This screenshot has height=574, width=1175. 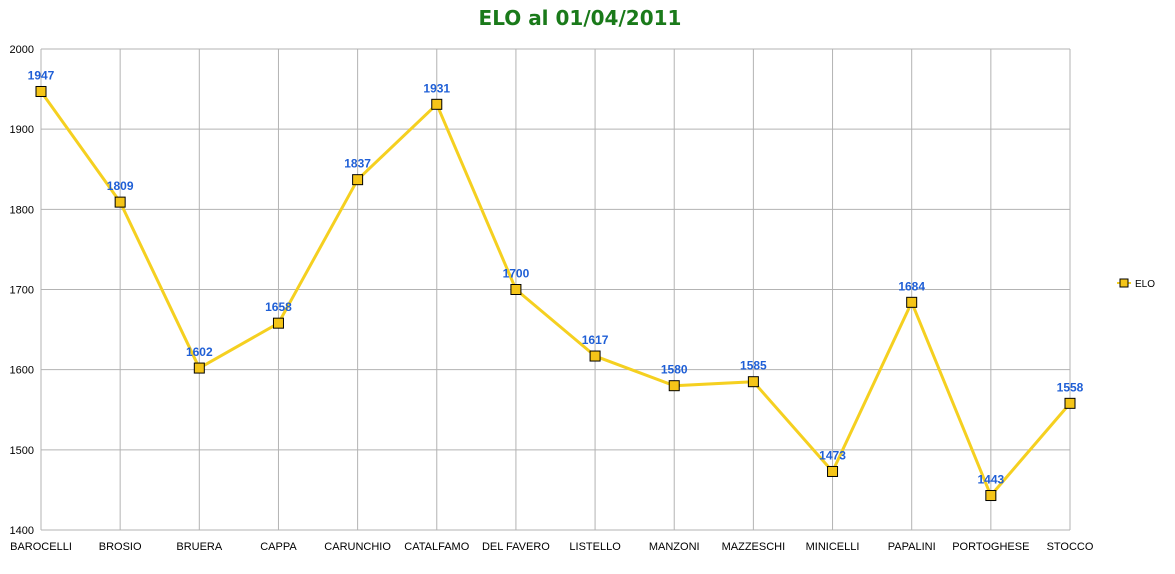 What do you see at coordinates (22, 451) in the screenshot?
I see `y-tick-label: 1500` at bounding box center [22, 451].